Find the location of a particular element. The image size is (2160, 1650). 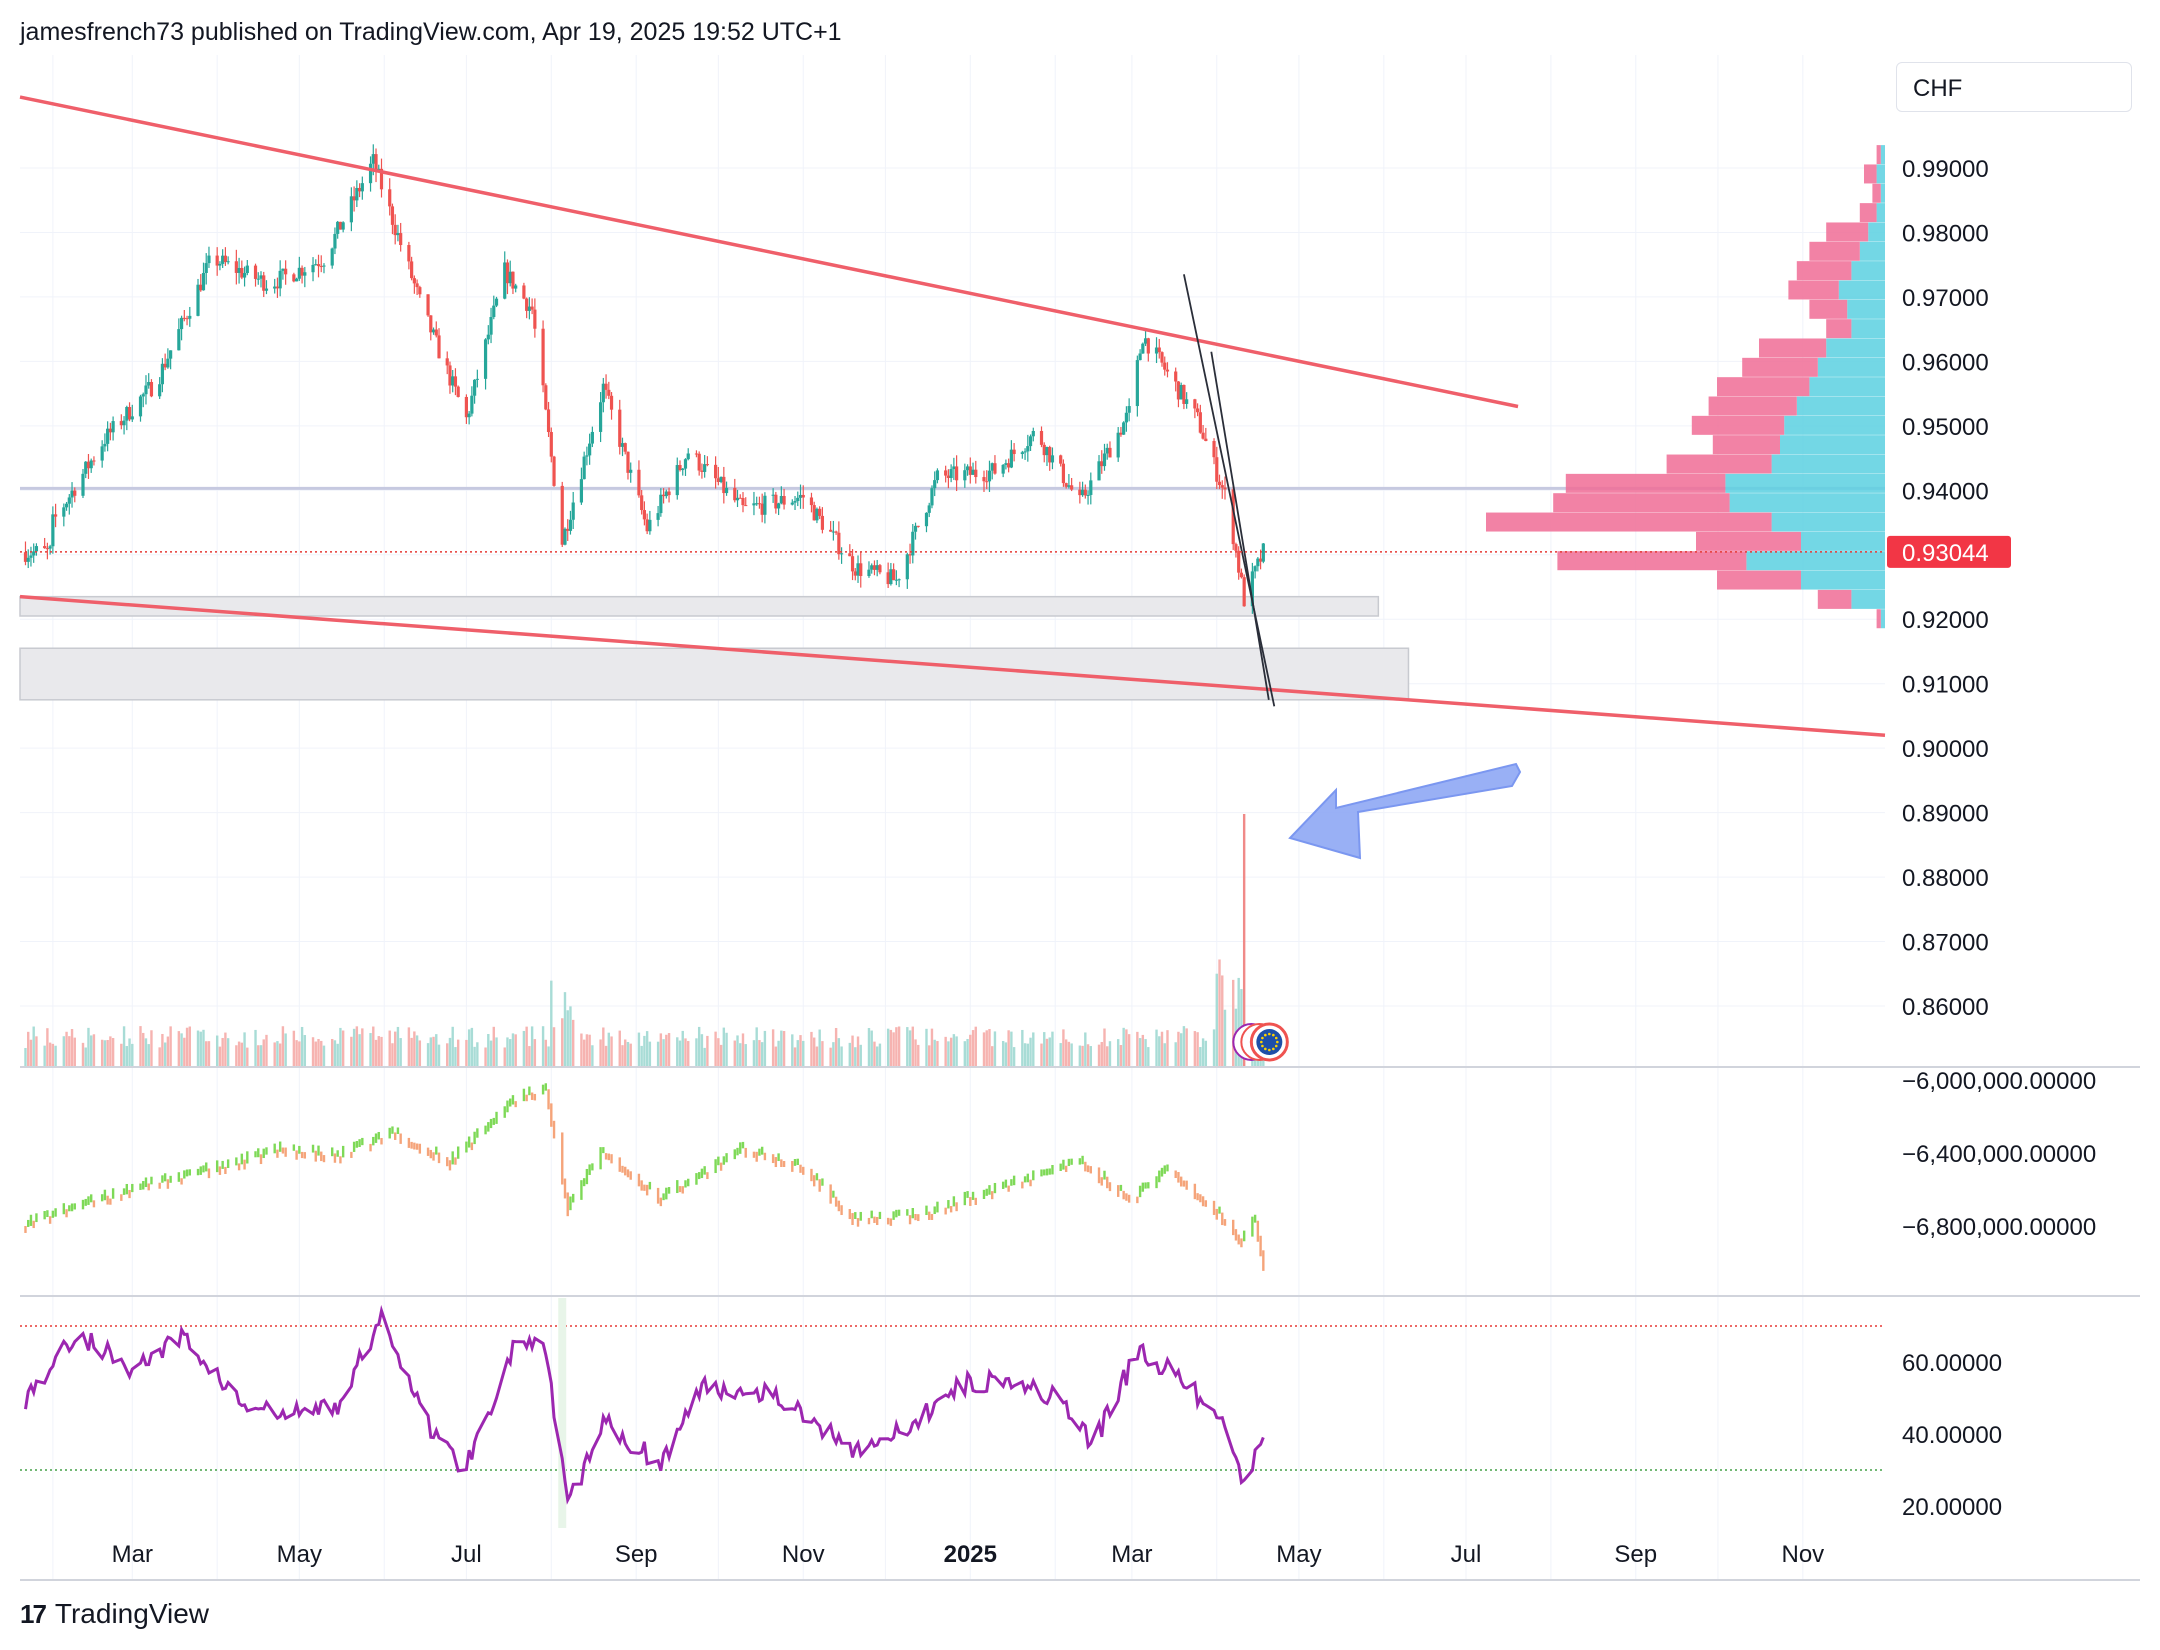

rsi-tick-label: 40.00000 is located at coordinates (1952, 1435).